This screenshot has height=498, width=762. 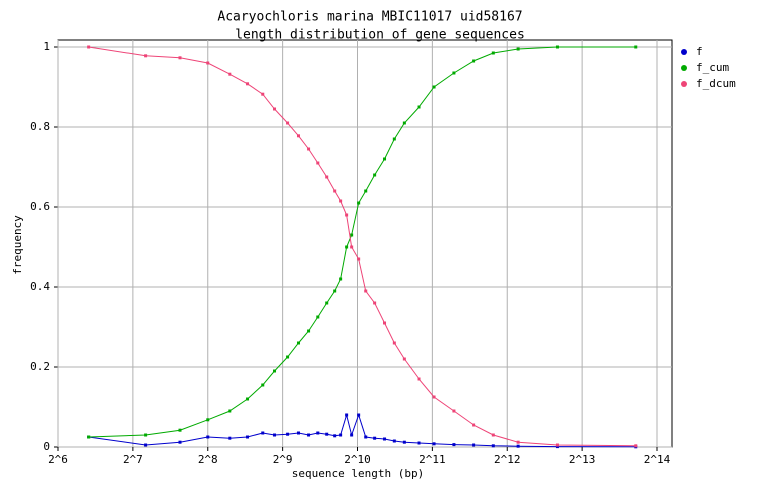 What do you see at coordinates (40, 126) in the screenshot?
I see `y-tick-label: 0.8` at bounding box center [40, 126].